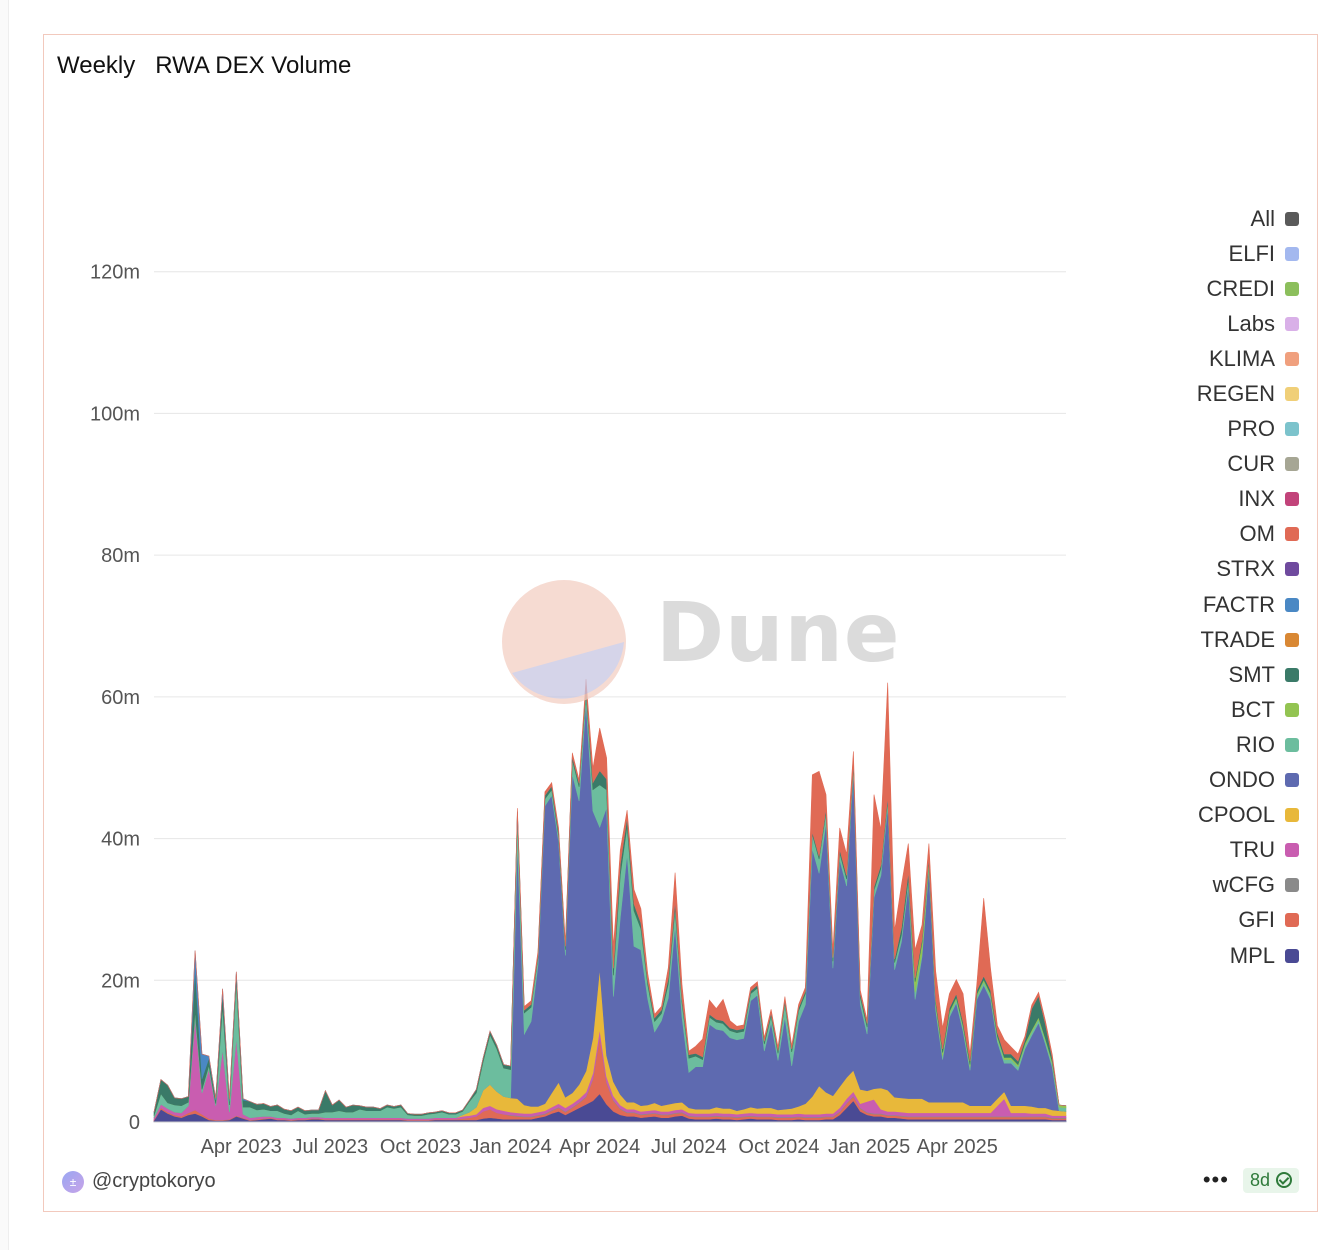 The height and width of the screenshot is (1250, 1338). Describe the element at coordinates (253, 65) in the screenshot. I see `query-title: RWA DEX Volume` at that location.